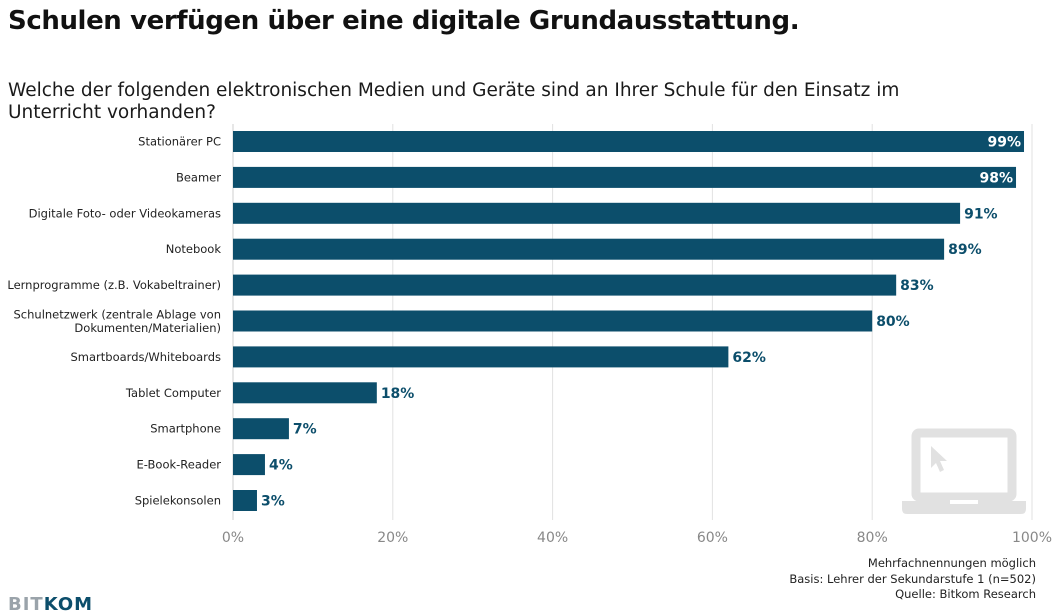 The width and height of the screenshot is (1058, 615). I want to click on category-label: Notebook, so click(194, 249).